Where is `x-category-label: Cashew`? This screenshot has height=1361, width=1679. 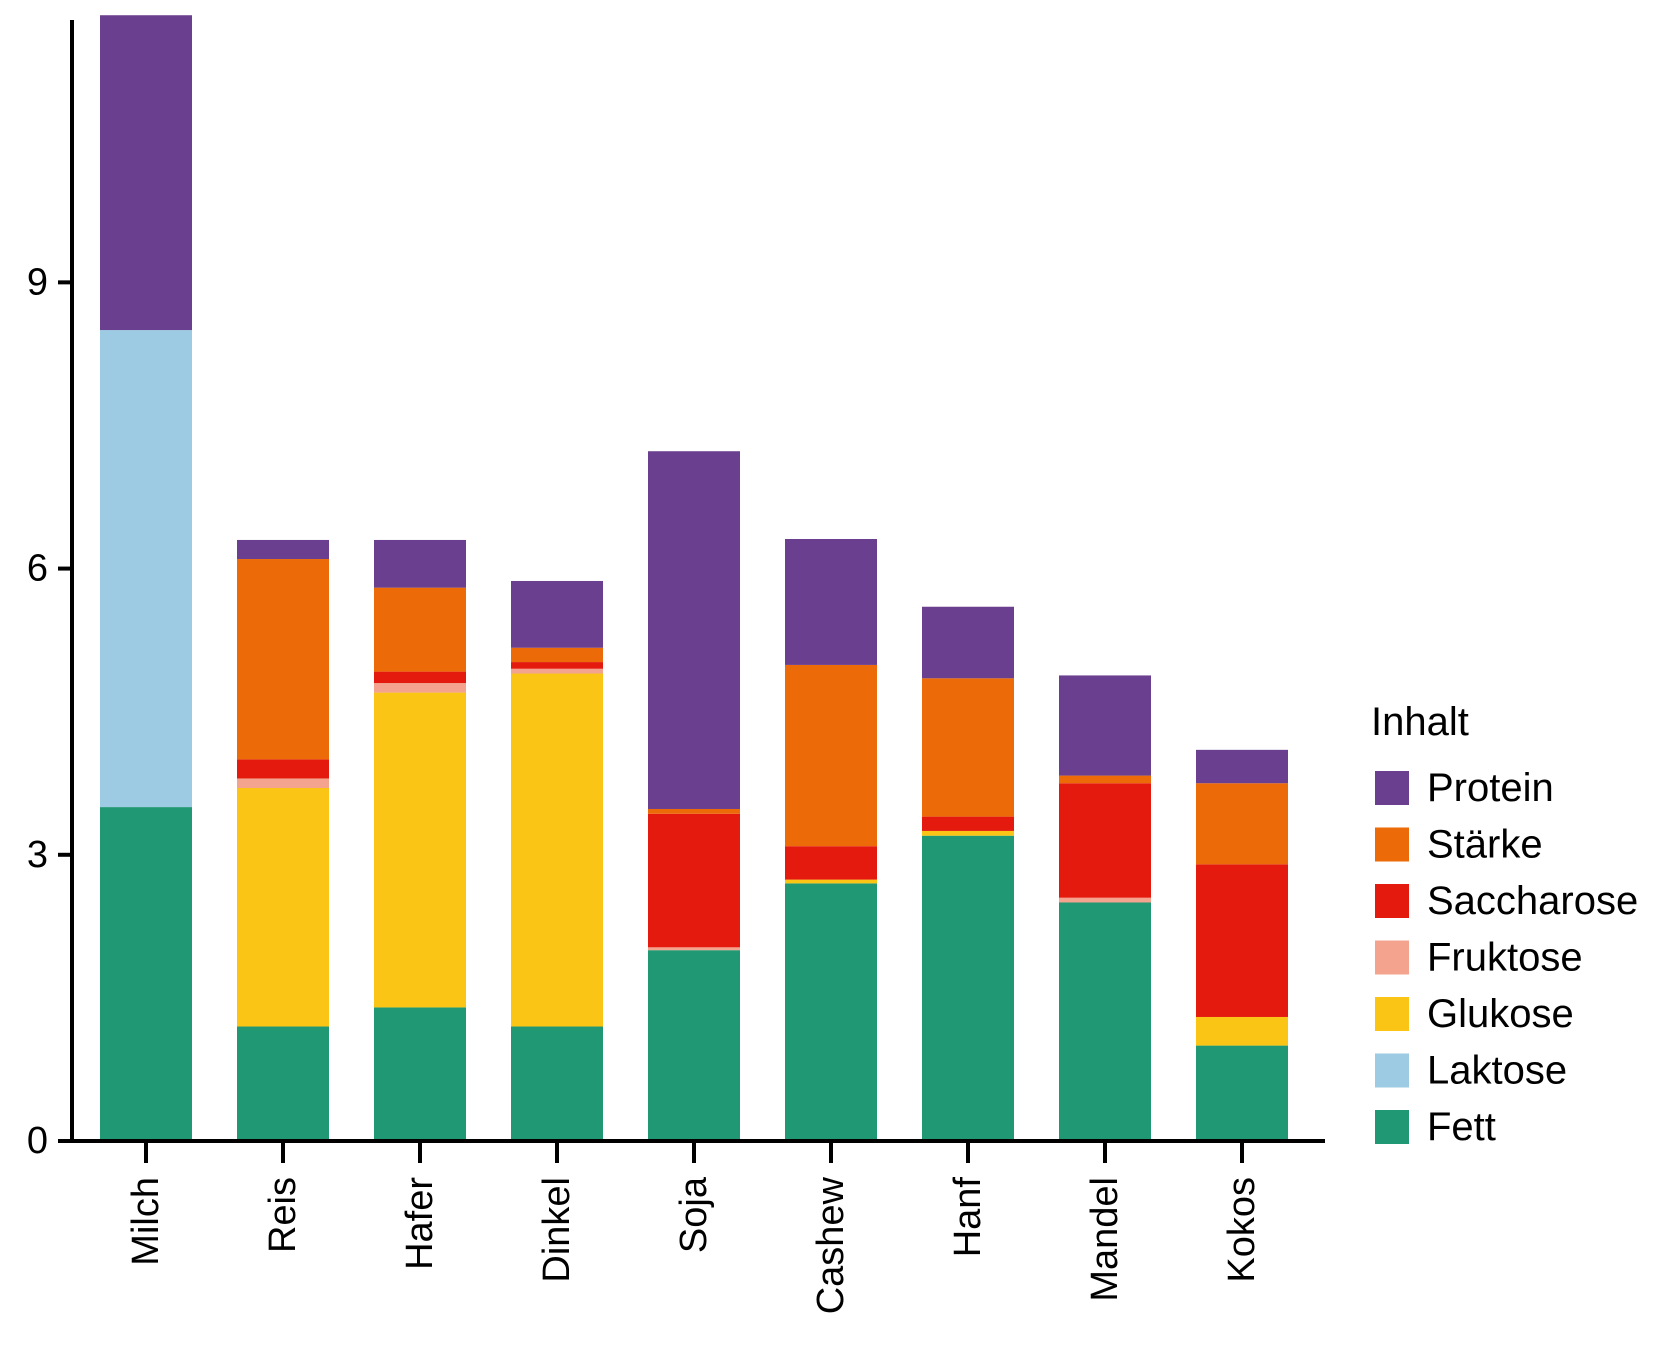
x-category-label: Cashew is located at coordinates (831, 1245).